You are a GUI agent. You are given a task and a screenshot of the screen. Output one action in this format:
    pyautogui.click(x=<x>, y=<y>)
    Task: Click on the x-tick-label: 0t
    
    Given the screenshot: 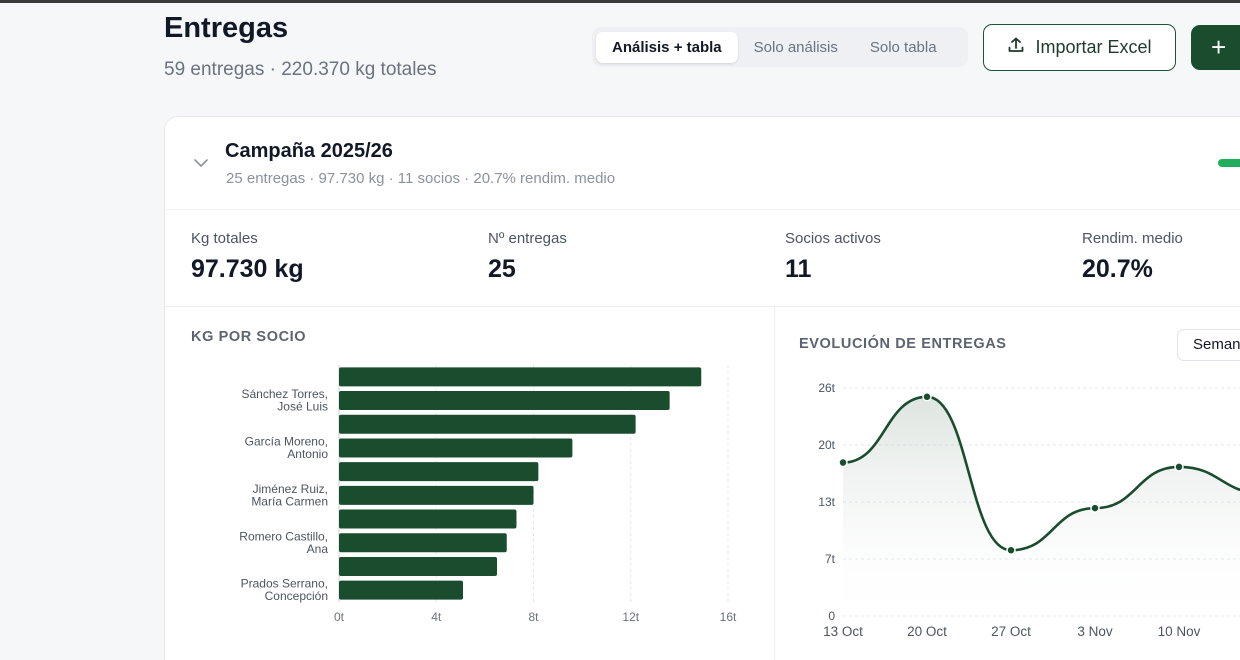 What is the action you would take?
    pyautogui.click(x=339, y=617)
    